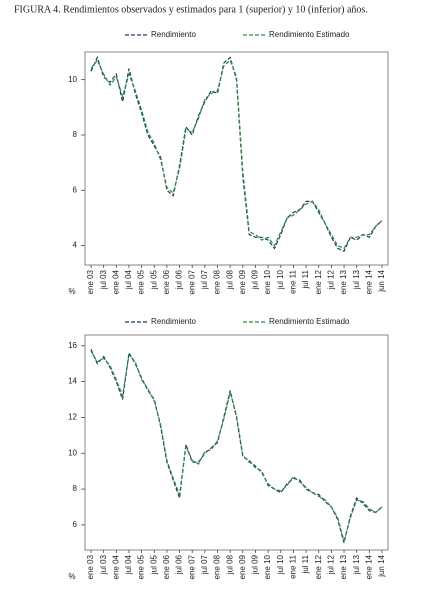  I want to click on y-tick-label: 16, so click(72, 345).